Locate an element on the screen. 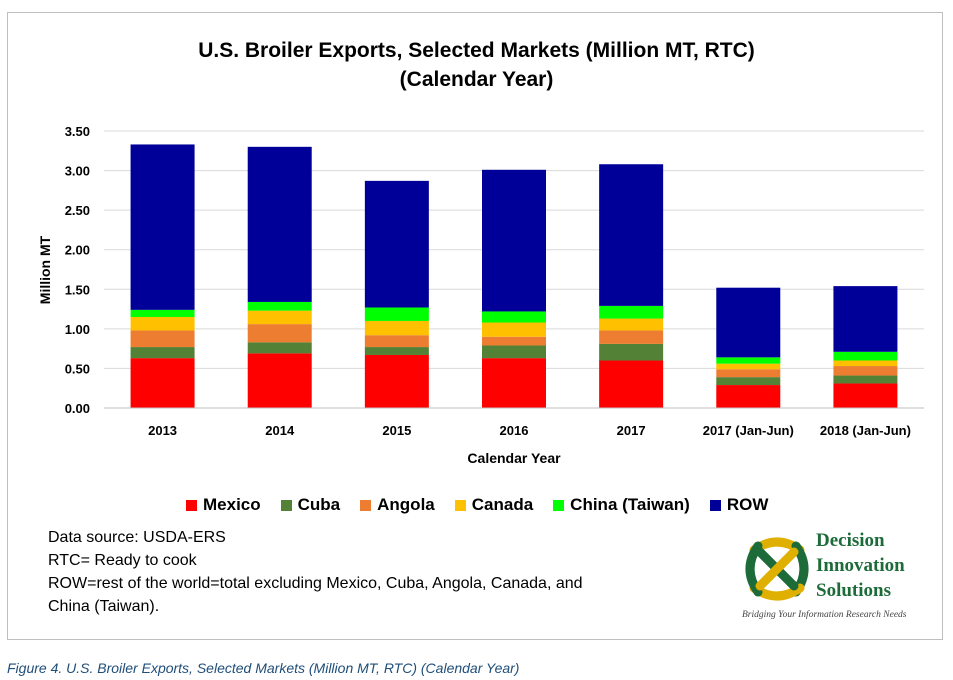 Image resolution: width=953 pixels, height=680 pixels. y-tick-label: 3.00 is located at coordinates (77, 171).